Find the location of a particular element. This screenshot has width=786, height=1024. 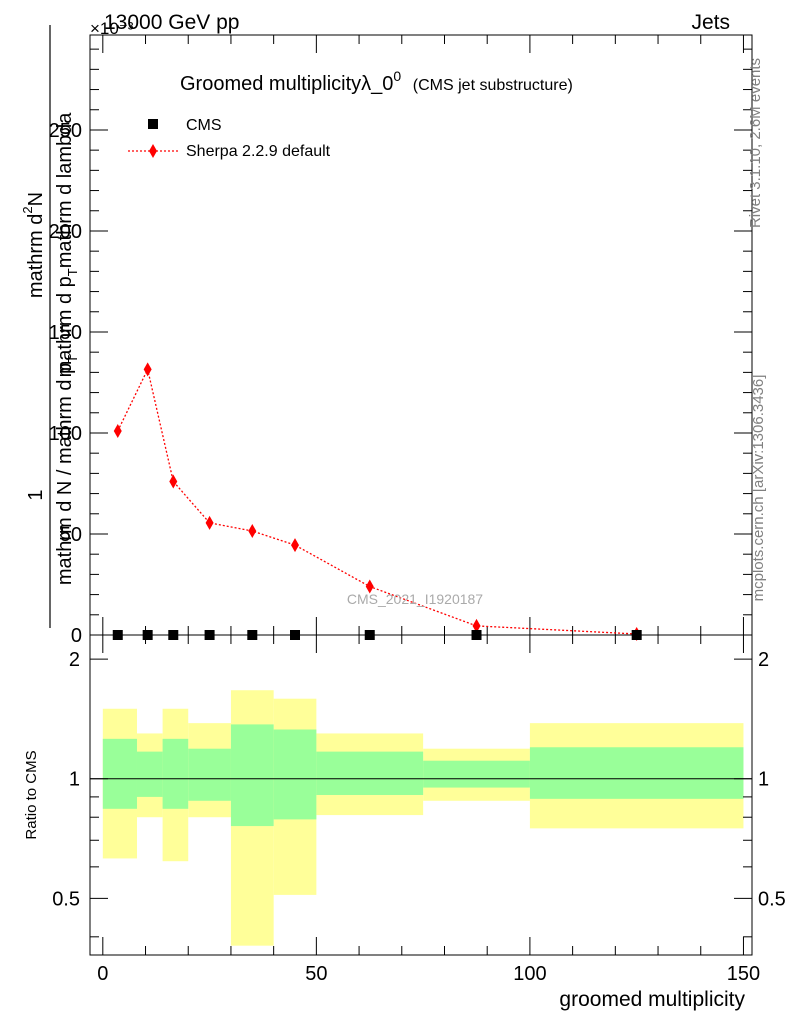

y-label-denominator-a: mathrm d p is located at coordinates (65, 326).